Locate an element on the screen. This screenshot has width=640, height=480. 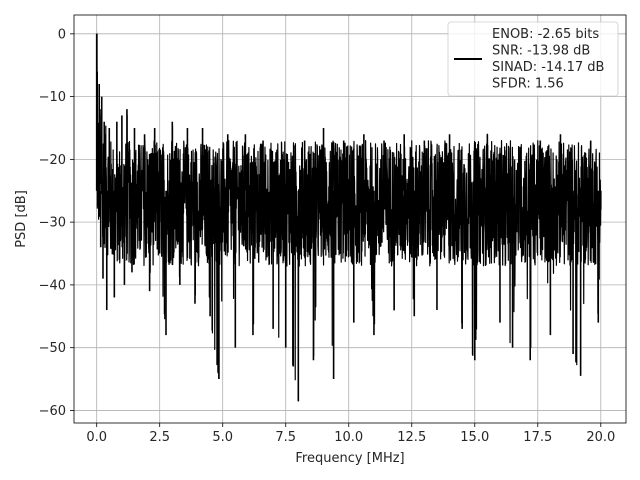
legend-snr-text: SNR: -13.98 dB is located at coordinates (541, 51).